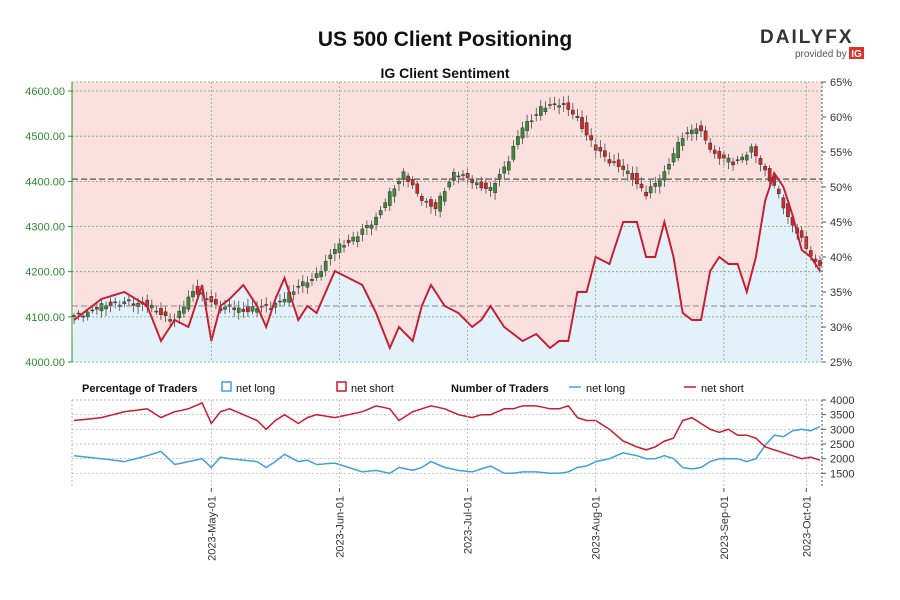  Describe the element at coordinates (725, 528) in the screenshot. I see `date-tick-label: 2023-Sep-01` at that location.